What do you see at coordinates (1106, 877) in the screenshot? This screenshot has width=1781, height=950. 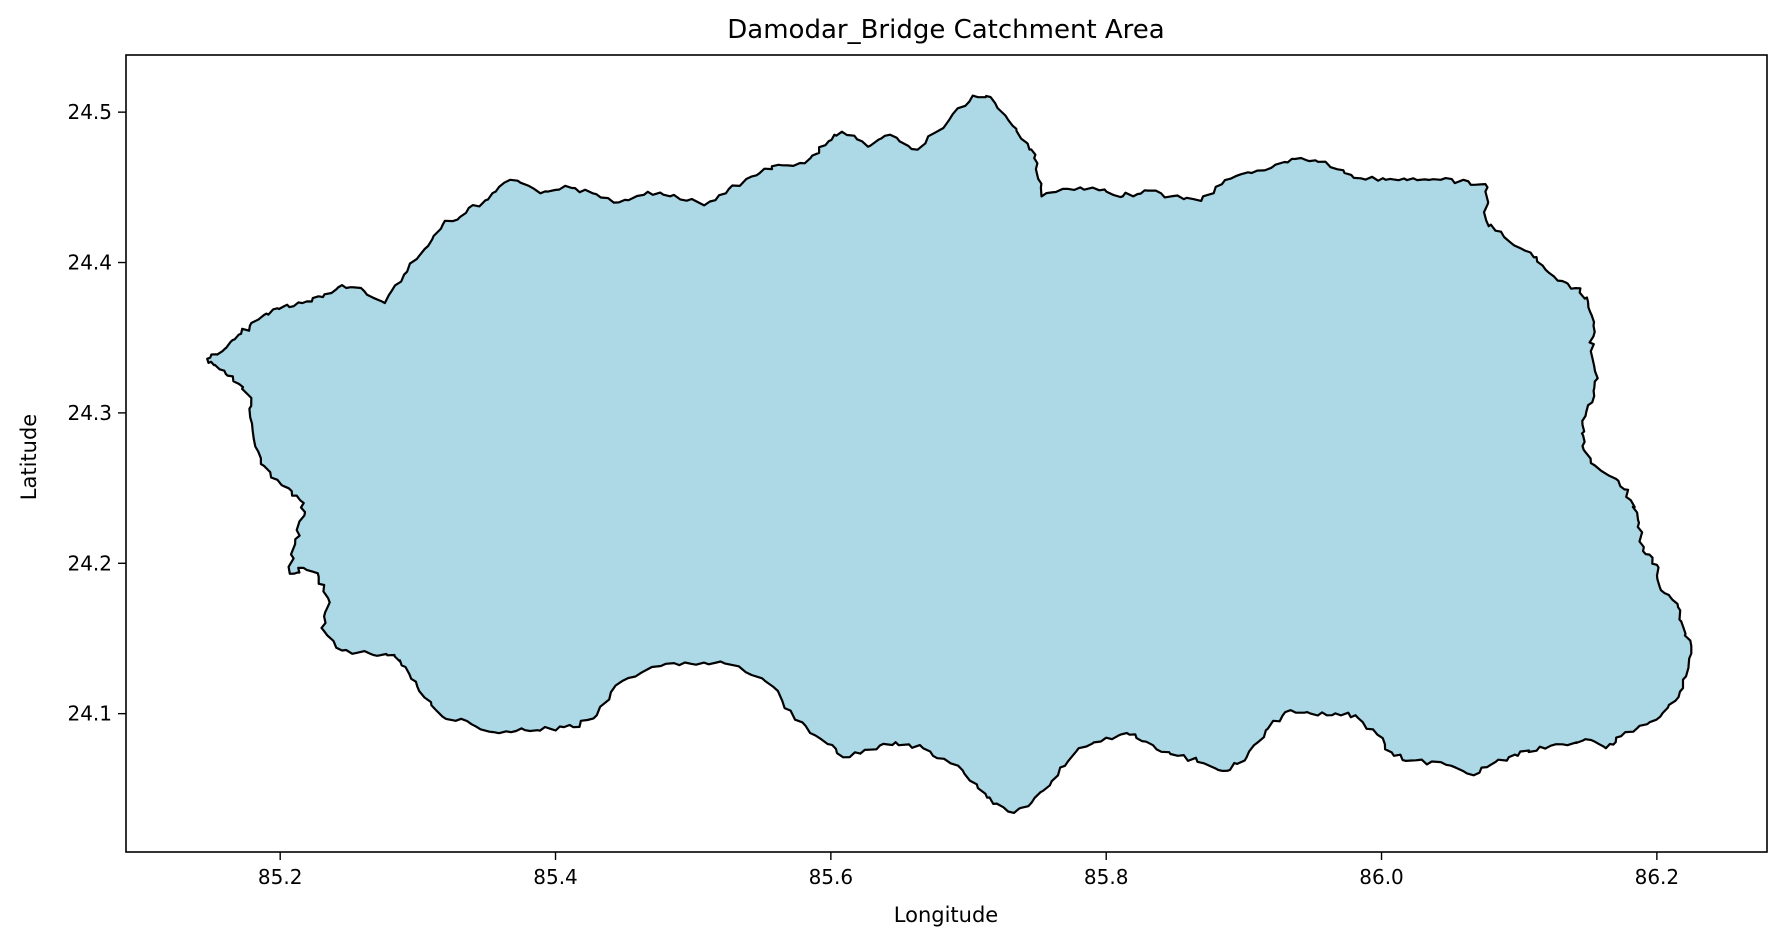 I see `x-tick-label: 85.8` at bounding box center [1106, 877].